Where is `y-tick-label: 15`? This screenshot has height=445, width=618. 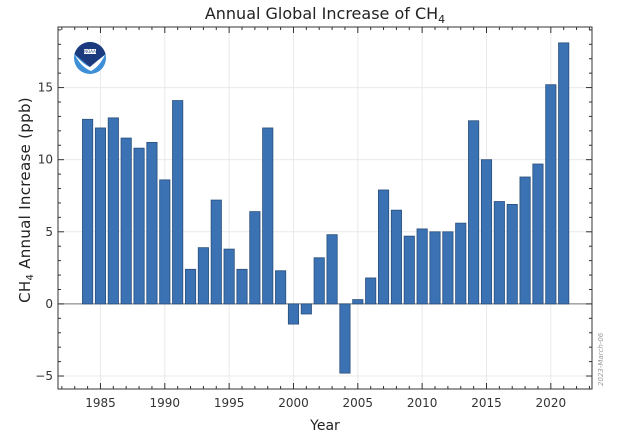
y-tick-label: 15 is located at coordinates (45, 88).